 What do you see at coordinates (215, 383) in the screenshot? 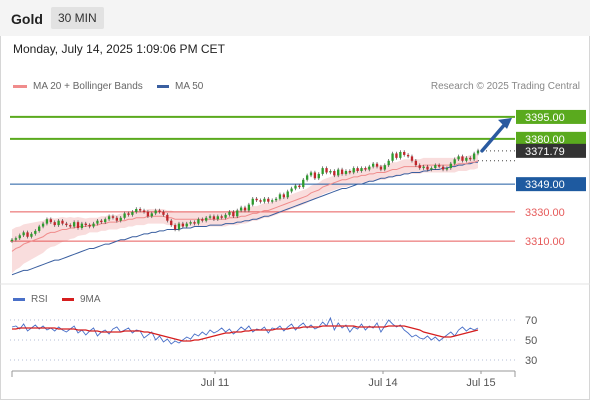
I see `time-label-Jul-11: Jul 11` at bounding box center [215, 383].